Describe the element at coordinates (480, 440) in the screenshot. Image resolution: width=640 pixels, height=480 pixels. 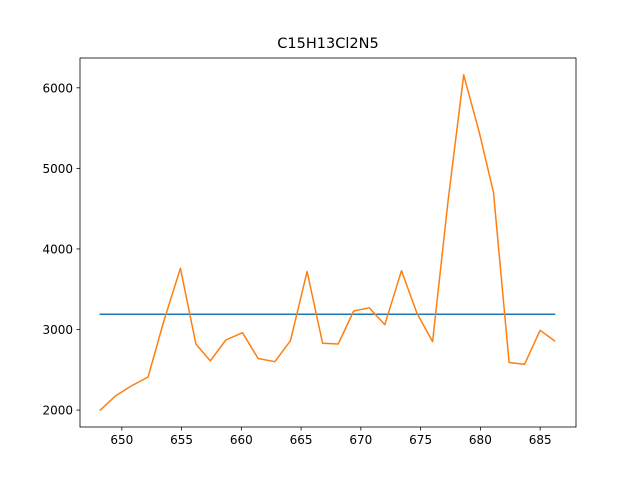
I see `x-tick-label: 680` at that location.